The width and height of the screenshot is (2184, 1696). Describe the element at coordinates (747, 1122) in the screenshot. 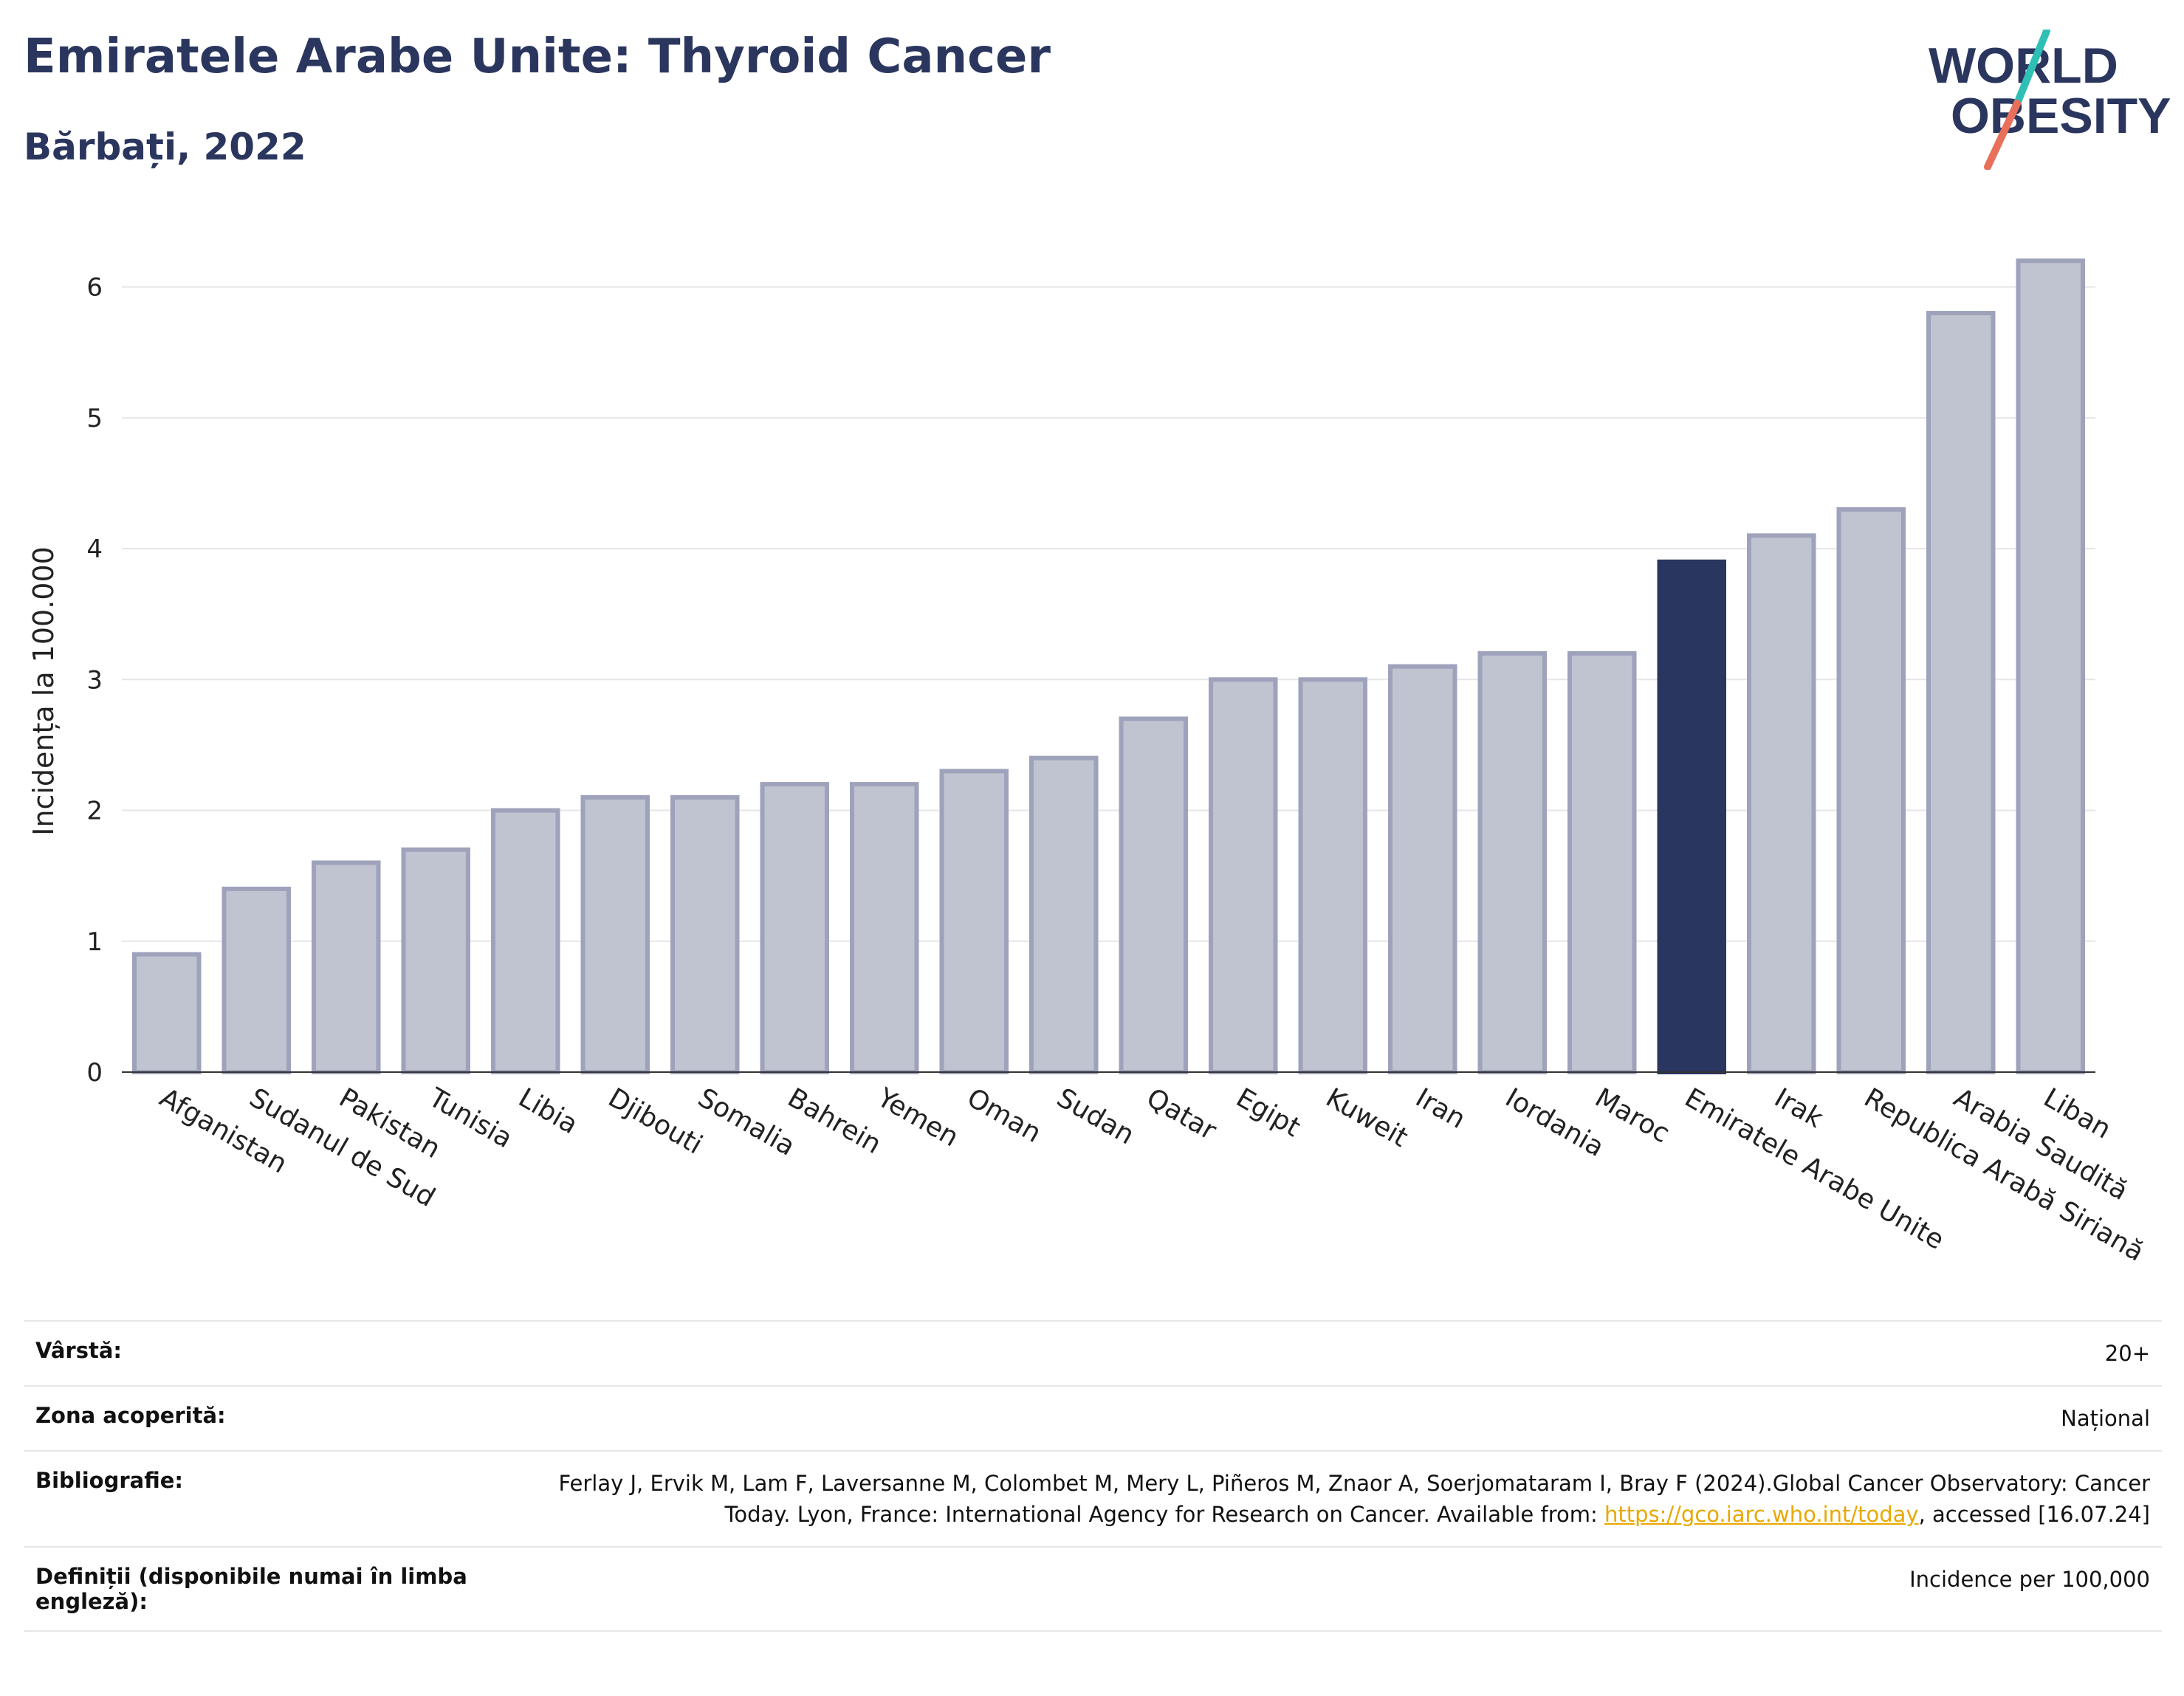

I see `x-tick-label: Somalia` at that location.